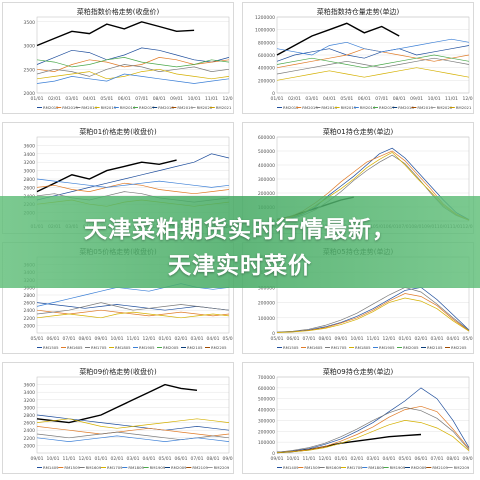 The height and width of the screenshot is (480, 480). What do you see at coordinates (240, 266) in the screenshot?
I see `headline-line-2: 天津实时菜价` at bounding box center [240, 266].